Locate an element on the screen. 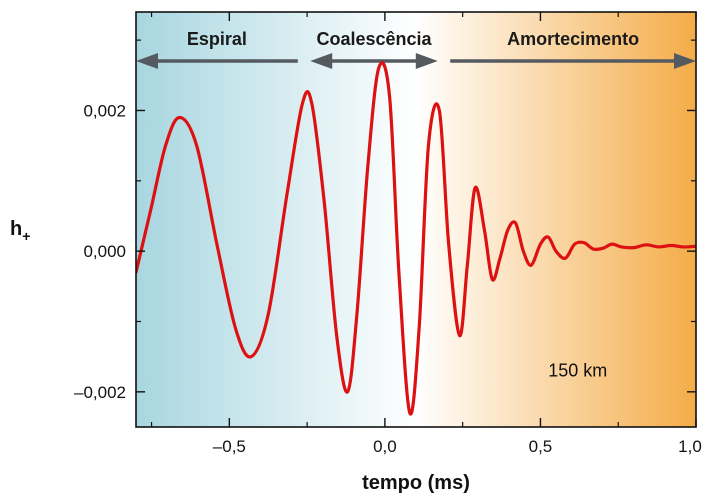  phase-annotations: Espiral Coalescência Amortecimento is located at coordinates (416, 49).